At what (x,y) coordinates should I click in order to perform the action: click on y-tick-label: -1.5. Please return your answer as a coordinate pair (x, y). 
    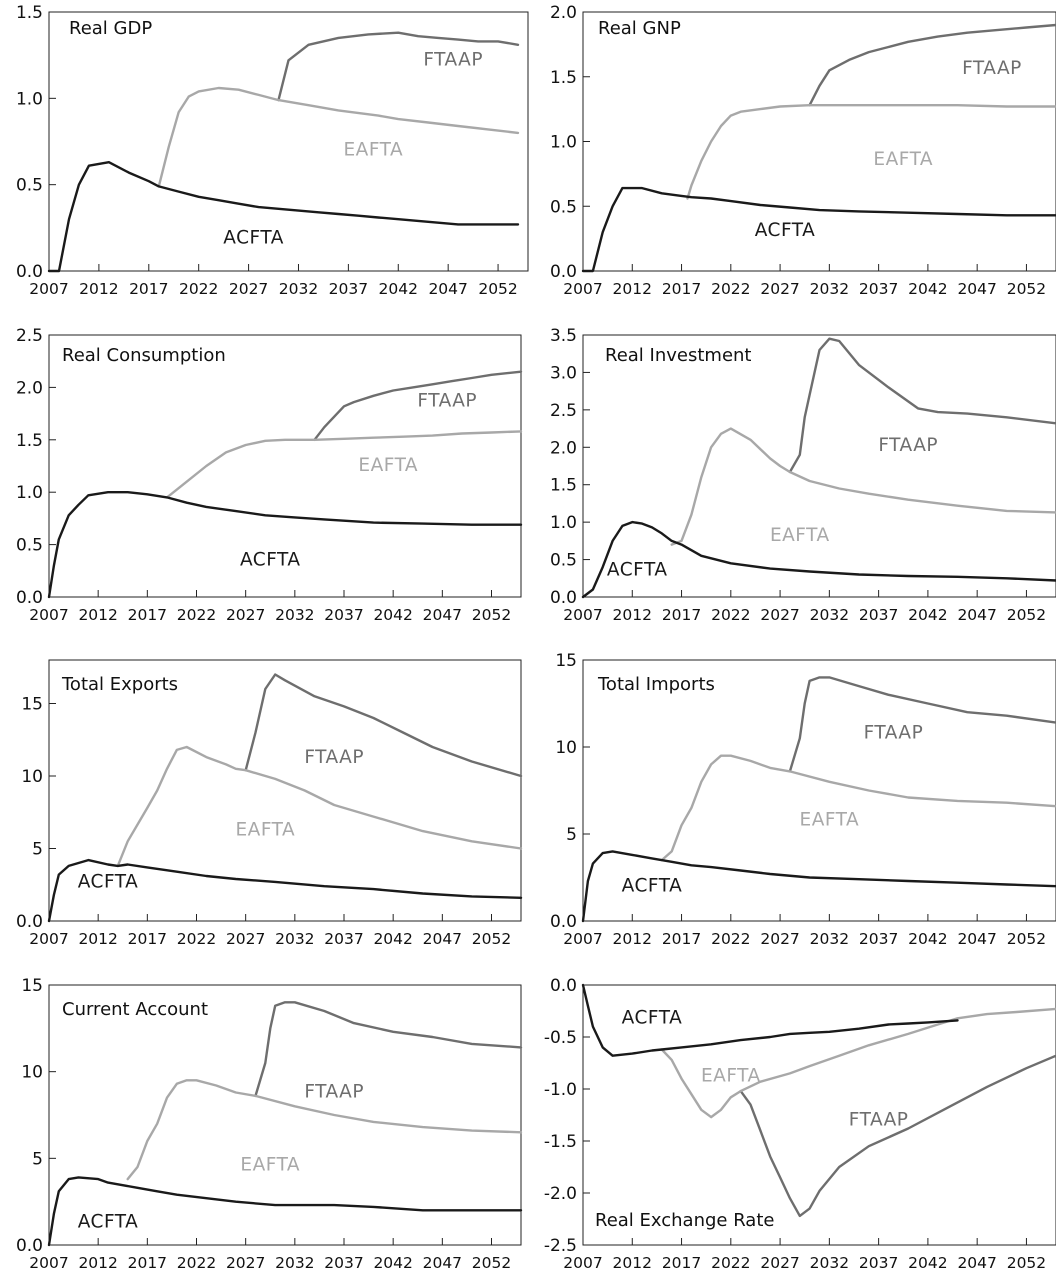
    Looking at the image, I should click on (560, 1142).